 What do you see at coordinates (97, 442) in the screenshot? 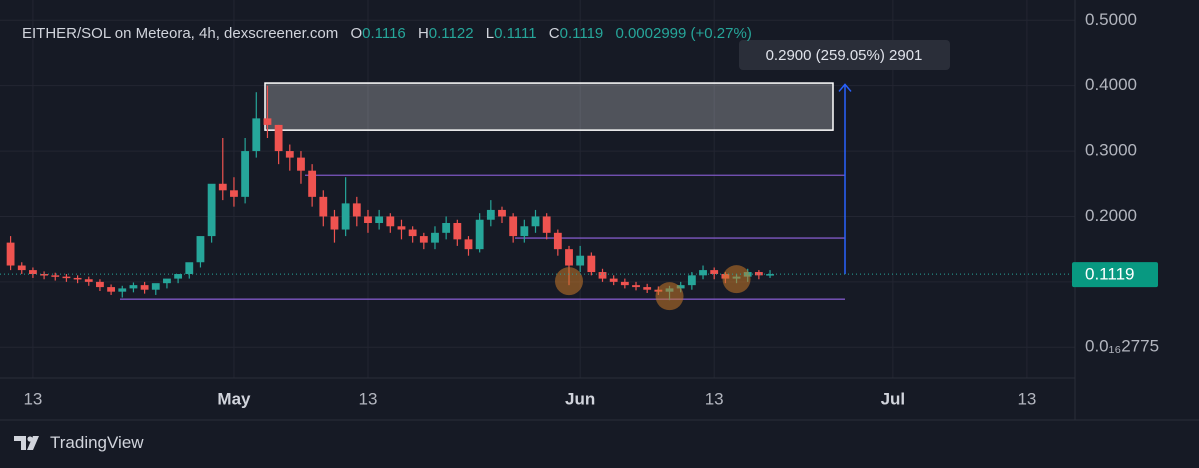
I see `brand-name: TradingView` at bounding box center [97, 442].